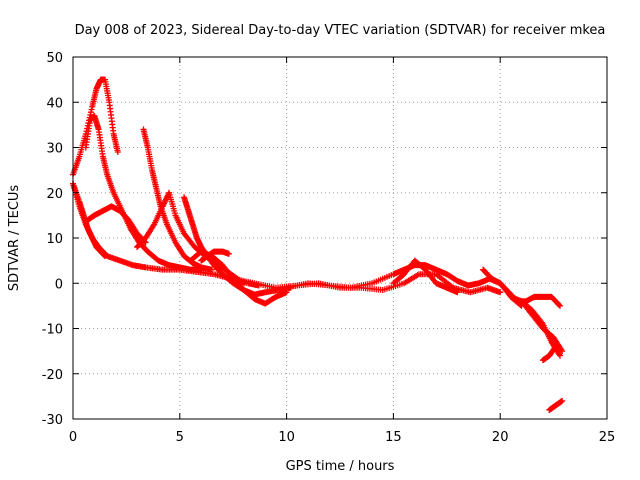  I want to click on x-tick-label: 20, so click(500, 437).